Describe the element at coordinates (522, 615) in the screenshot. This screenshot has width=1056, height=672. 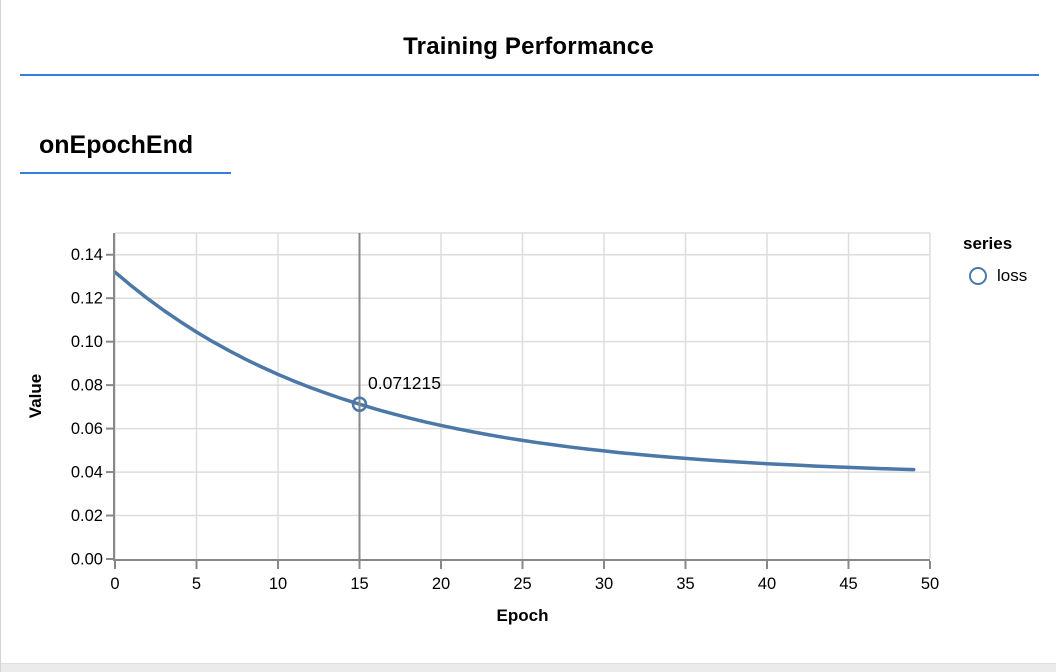
I see `x-axis-title: Epoch` at that location.